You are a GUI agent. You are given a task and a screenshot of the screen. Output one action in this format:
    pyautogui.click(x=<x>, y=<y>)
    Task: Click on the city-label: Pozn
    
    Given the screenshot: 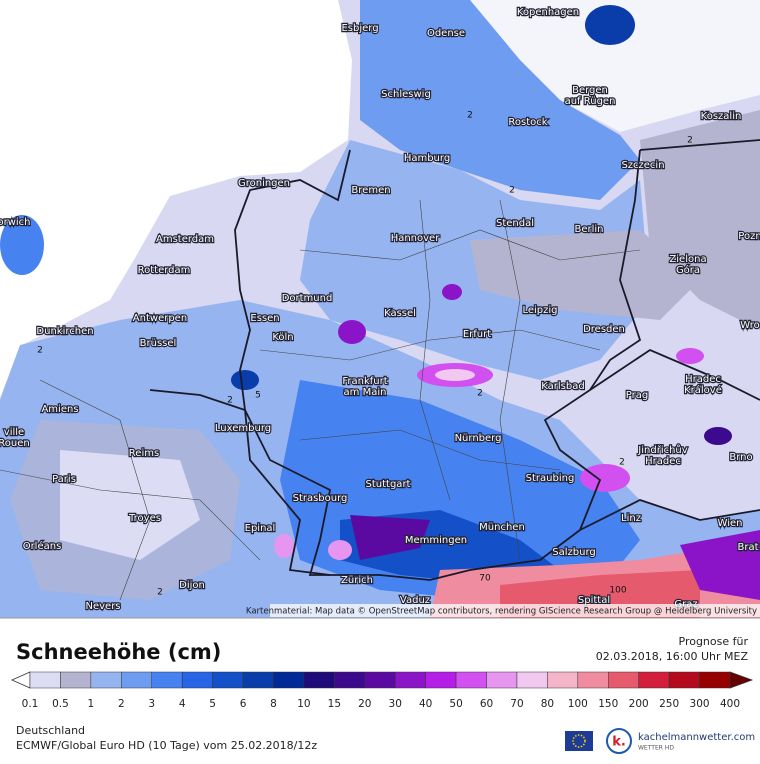 What is the action you would take?
    pyautogui.click(x=749, y=236)
    